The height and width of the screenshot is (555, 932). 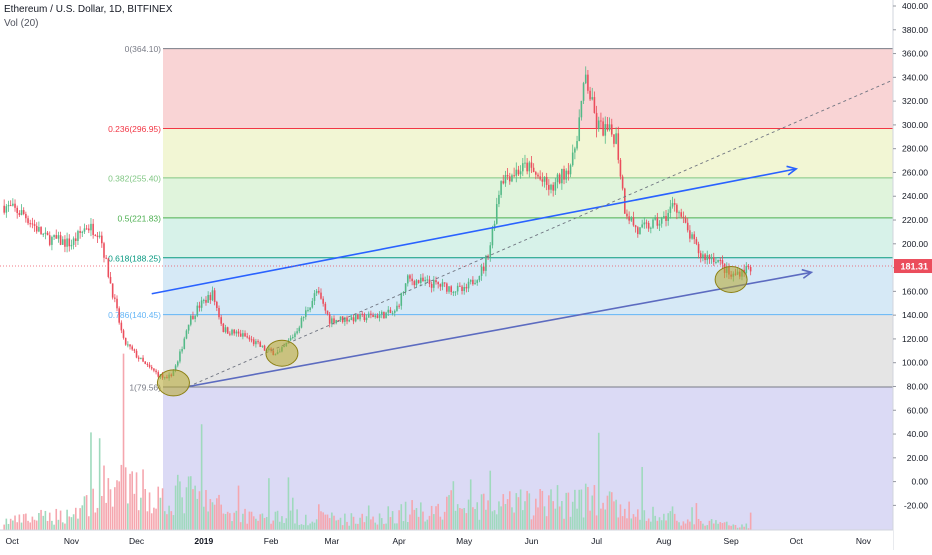 What do you see at coordinates (72, 541) in the screenshot?
I see `time-axis-label: Nov` at bounding box center [72, 541].